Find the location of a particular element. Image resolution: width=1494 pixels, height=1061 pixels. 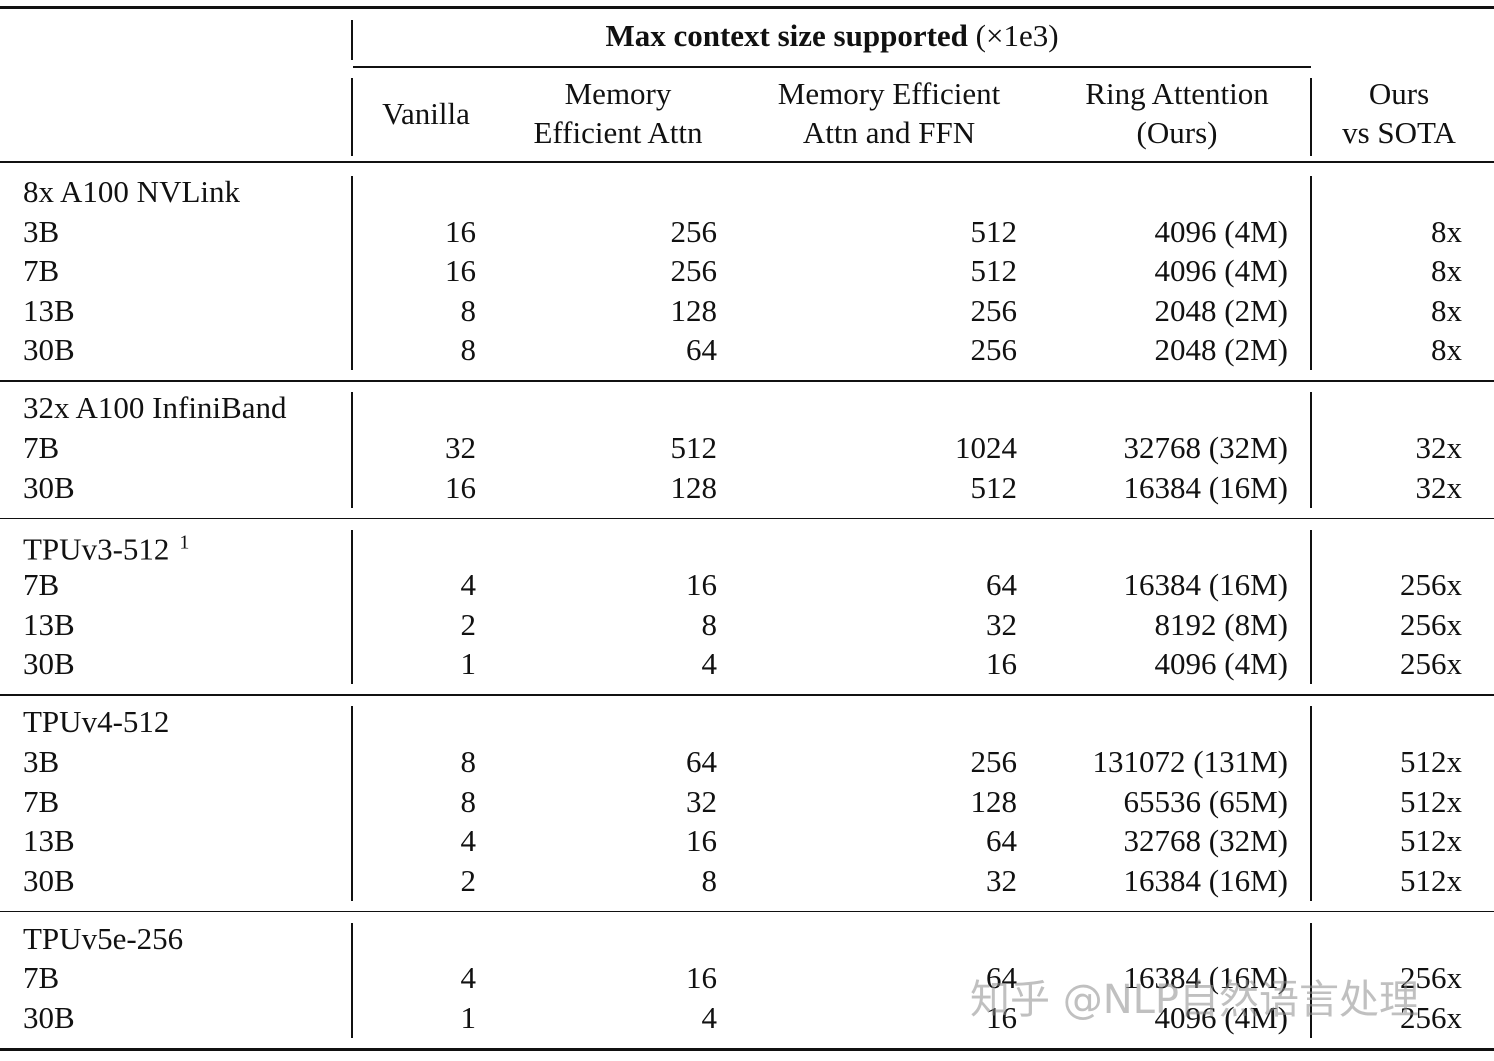

cell: 2048 (2M) is located at coordinates (1221, 310).